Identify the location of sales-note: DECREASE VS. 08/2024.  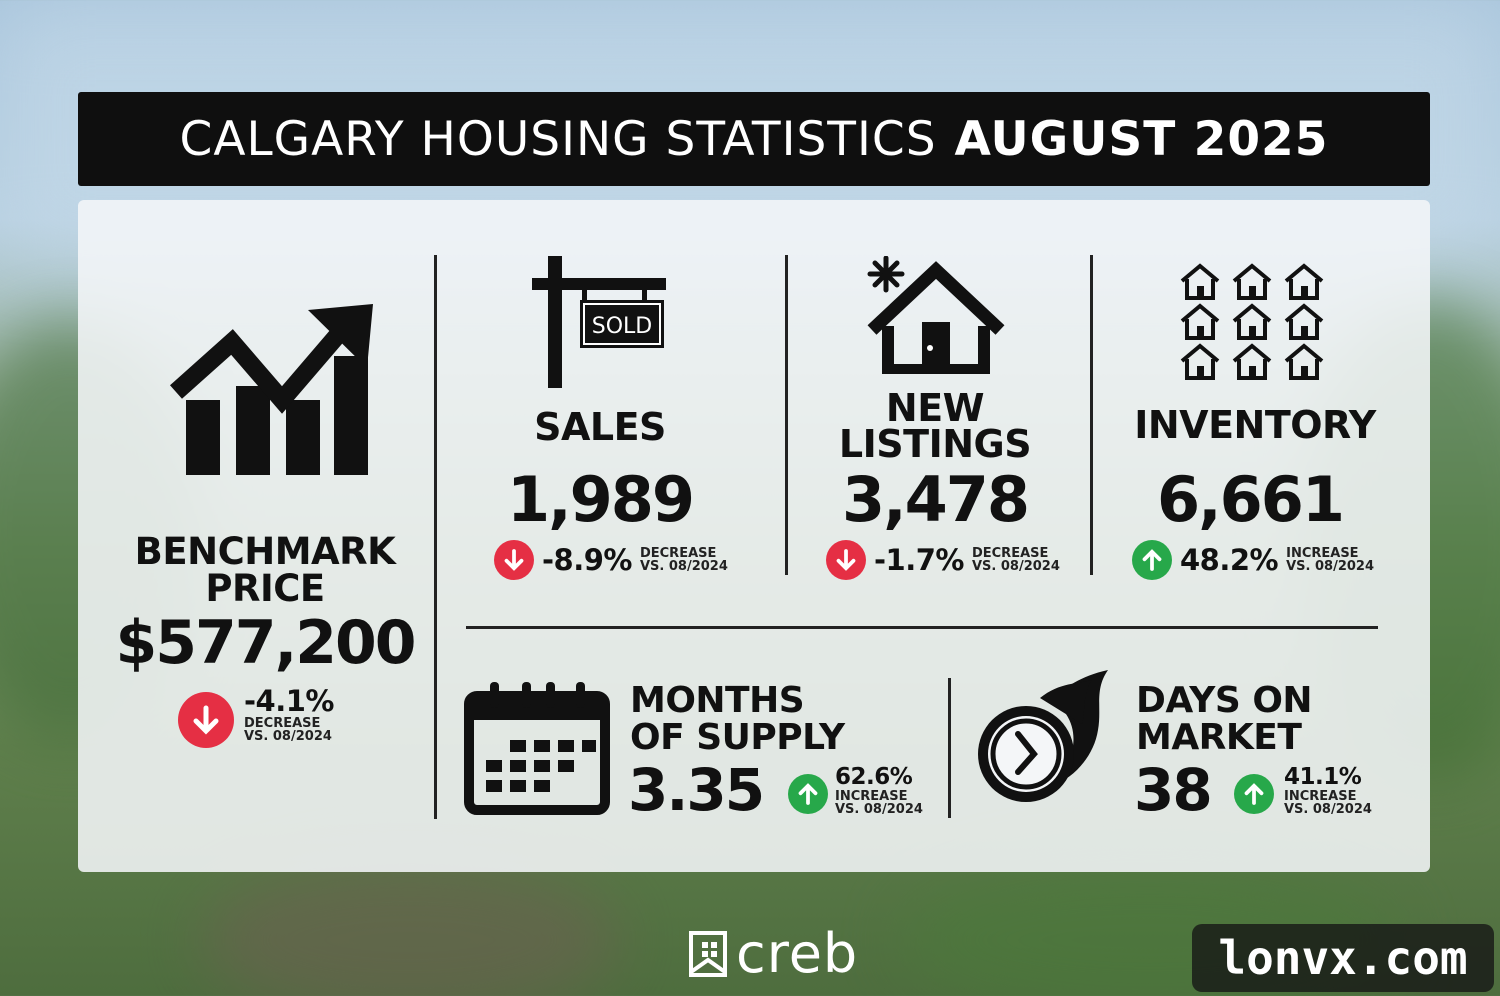
(684, 560).